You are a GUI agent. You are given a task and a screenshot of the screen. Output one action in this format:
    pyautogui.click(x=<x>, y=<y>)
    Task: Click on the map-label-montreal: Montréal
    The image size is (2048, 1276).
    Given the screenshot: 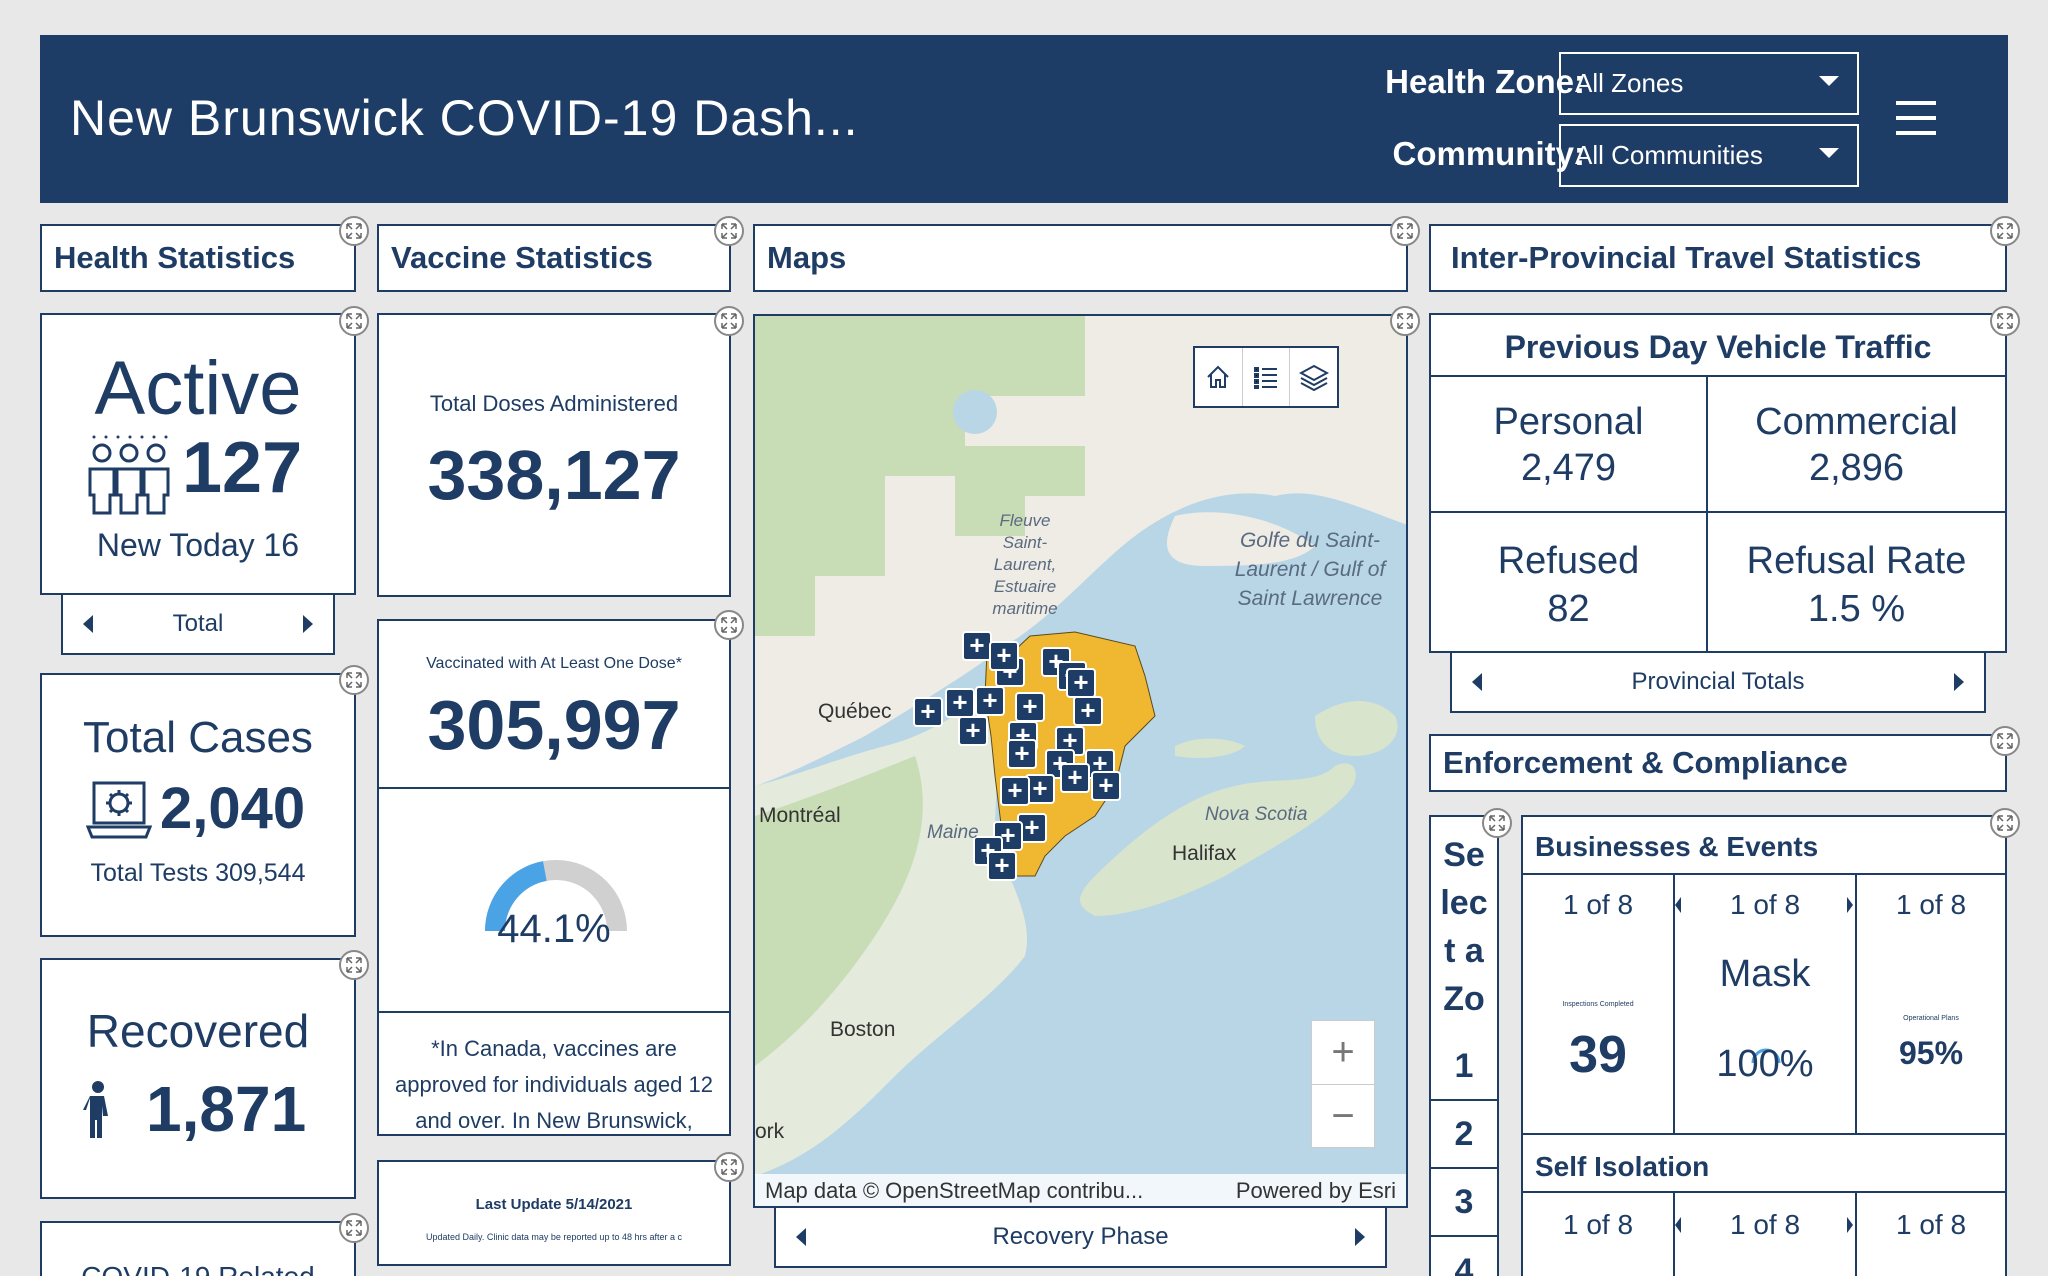 What is the action you would take?
    pyautogui.click(x=800, y=815)
    